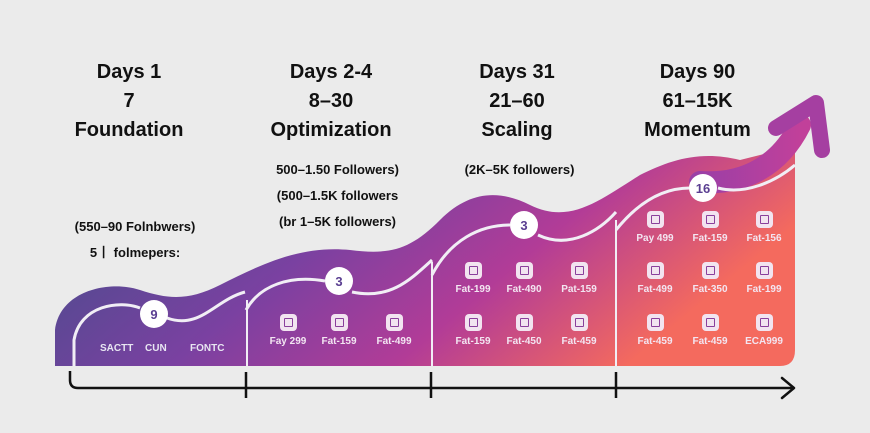 This screenshot has height=433, width=870. I want to click on stage-1-range: 7, so click(129, 101).